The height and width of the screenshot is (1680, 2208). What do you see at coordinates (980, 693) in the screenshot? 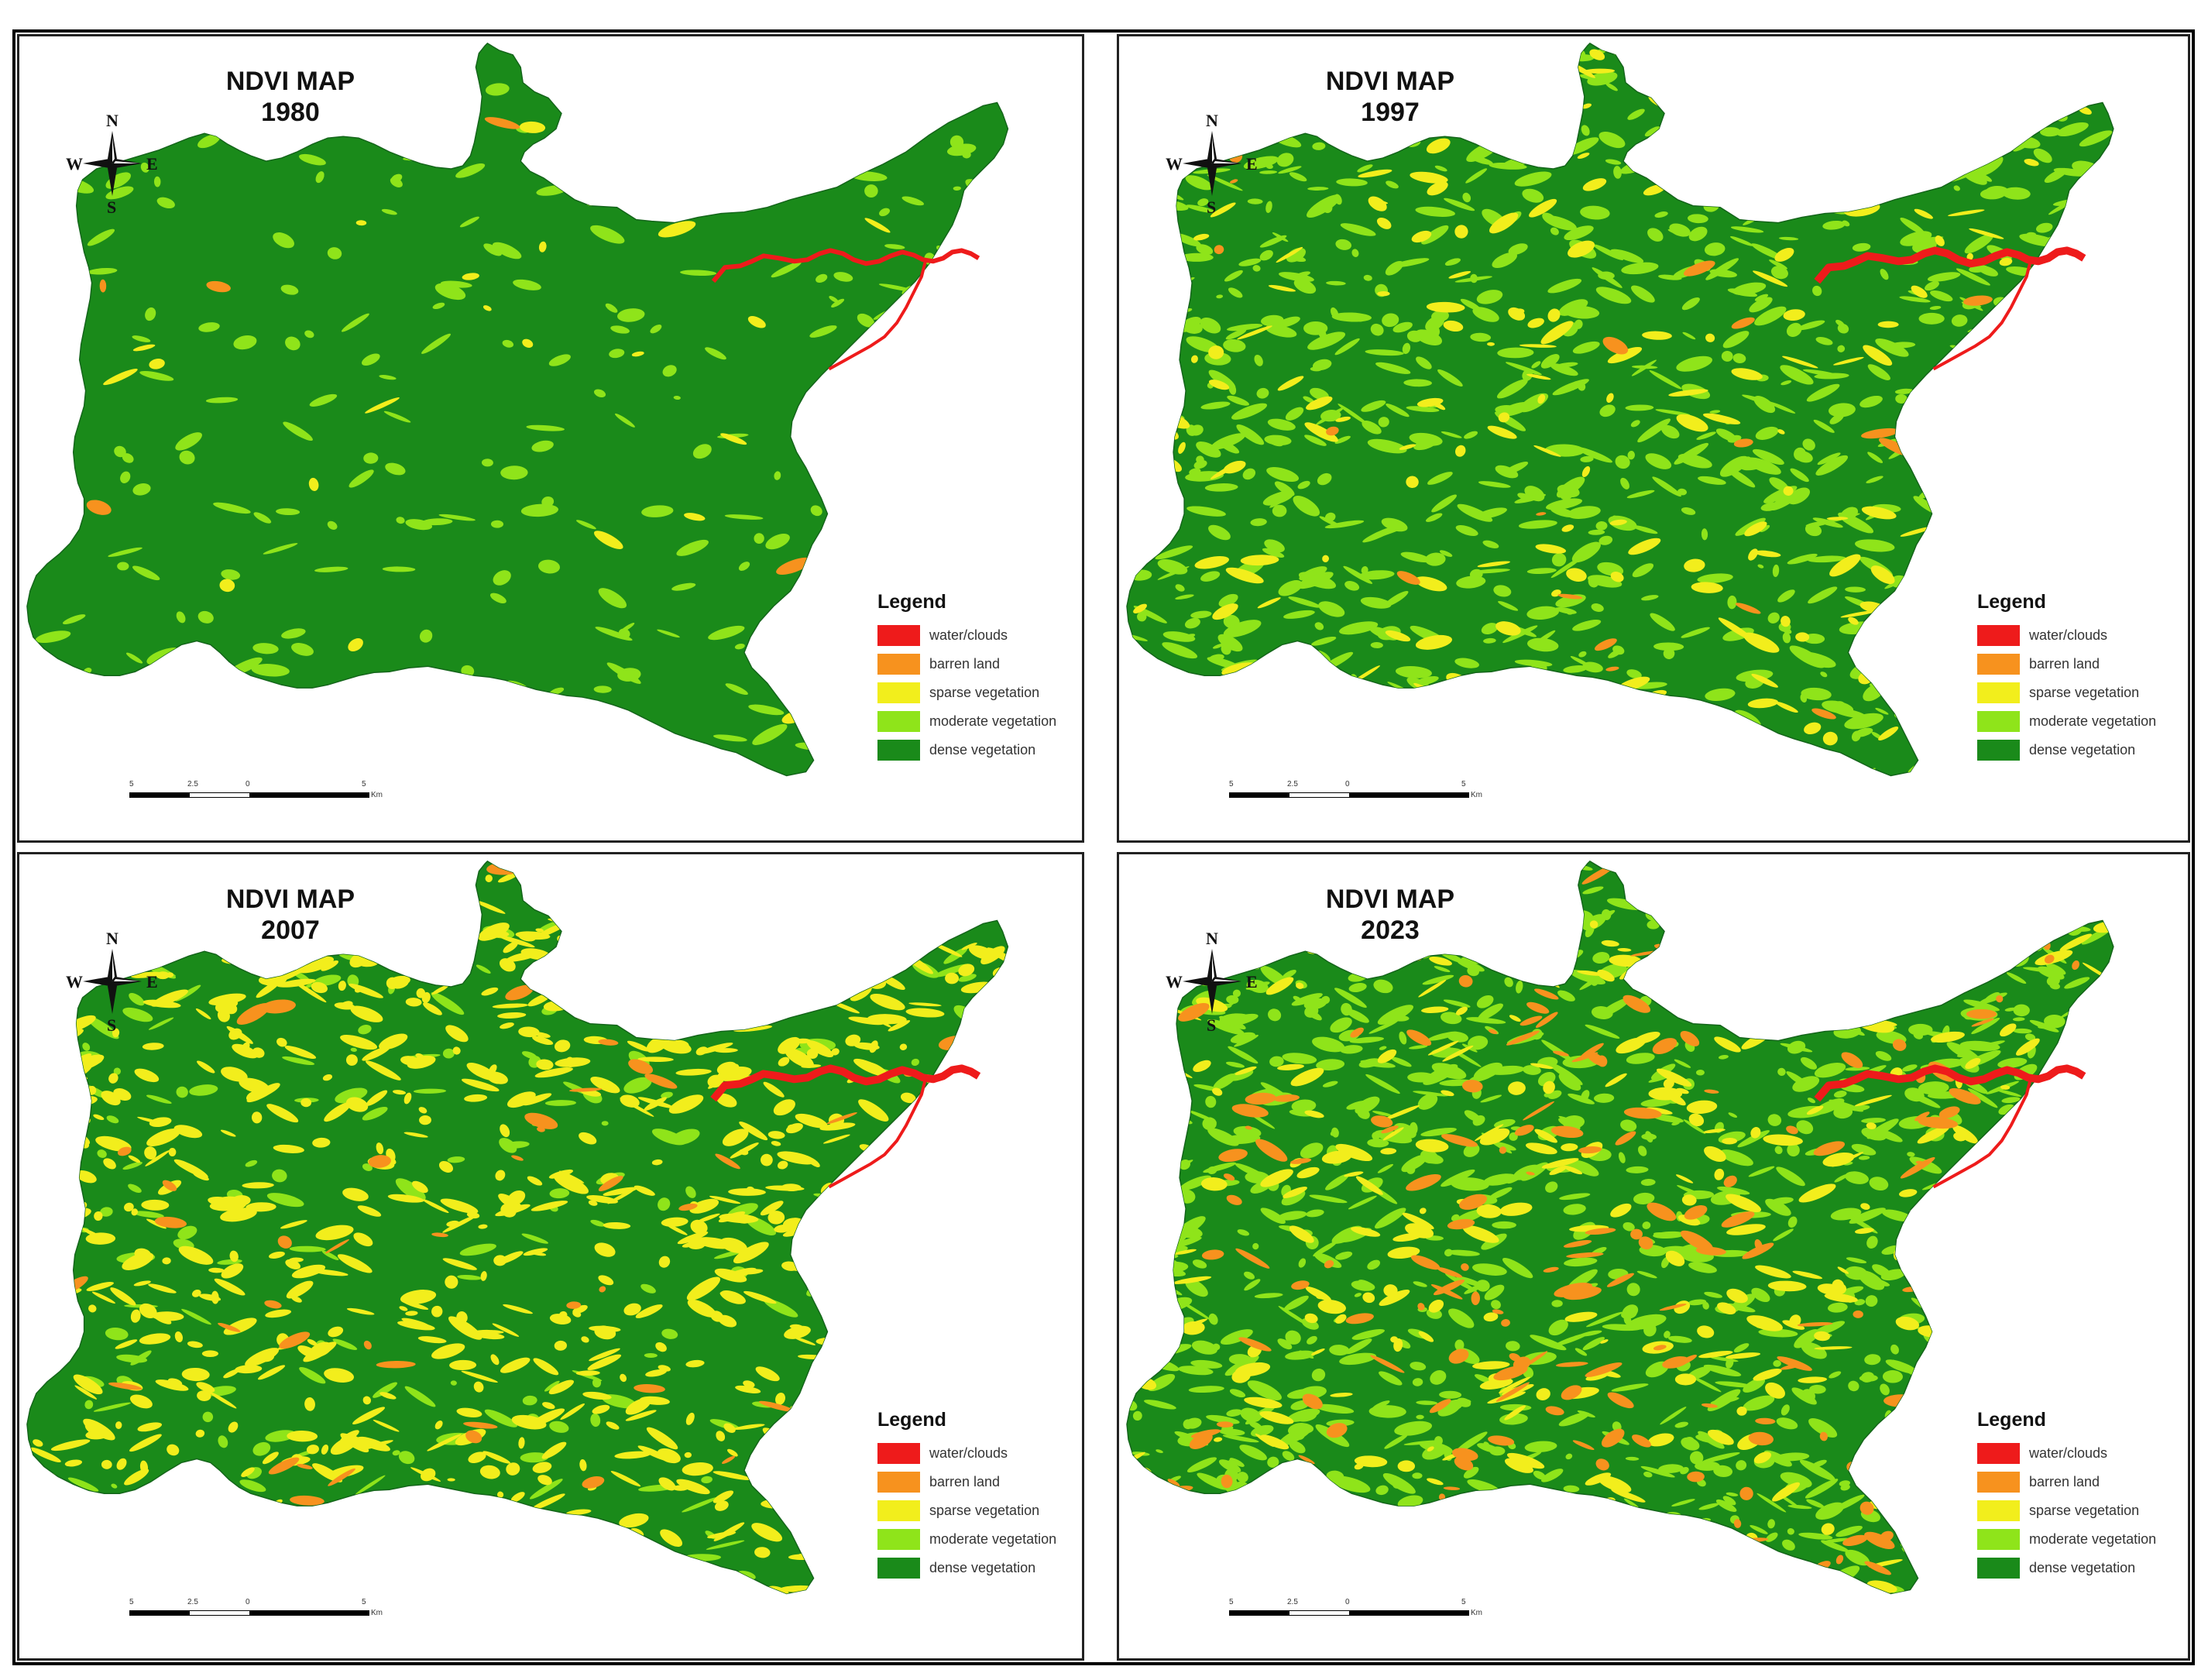
I see `legend-item: sparse vegetation` at bounding box center [980, 693].